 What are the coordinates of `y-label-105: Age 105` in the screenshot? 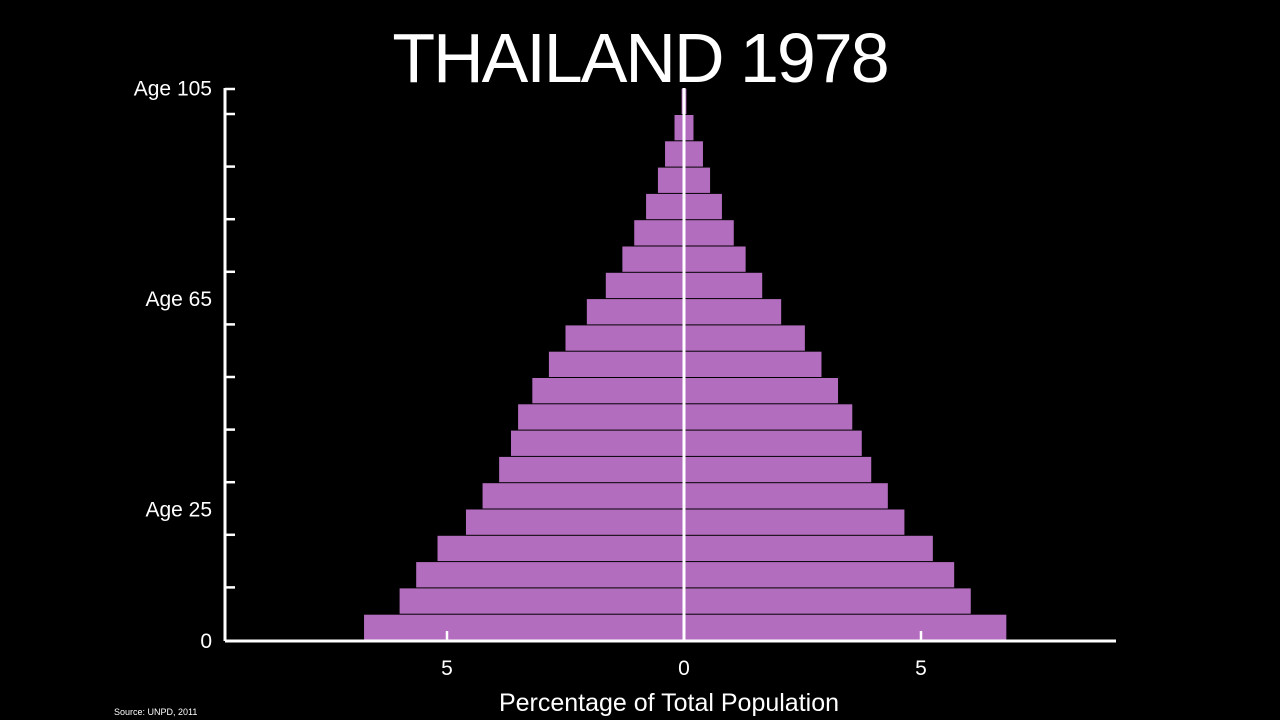 It's located at (173, 89).